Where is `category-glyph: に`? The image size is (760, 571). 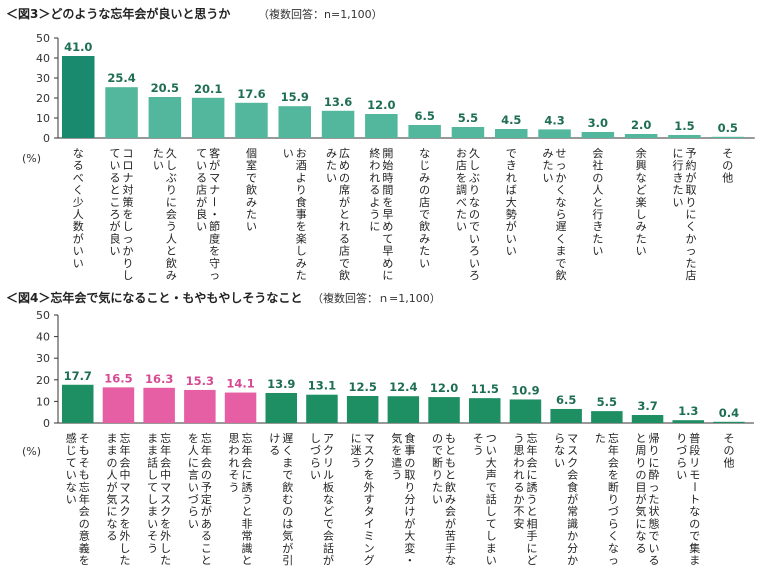
category-glyph: に is located at coordinates (247, 475).